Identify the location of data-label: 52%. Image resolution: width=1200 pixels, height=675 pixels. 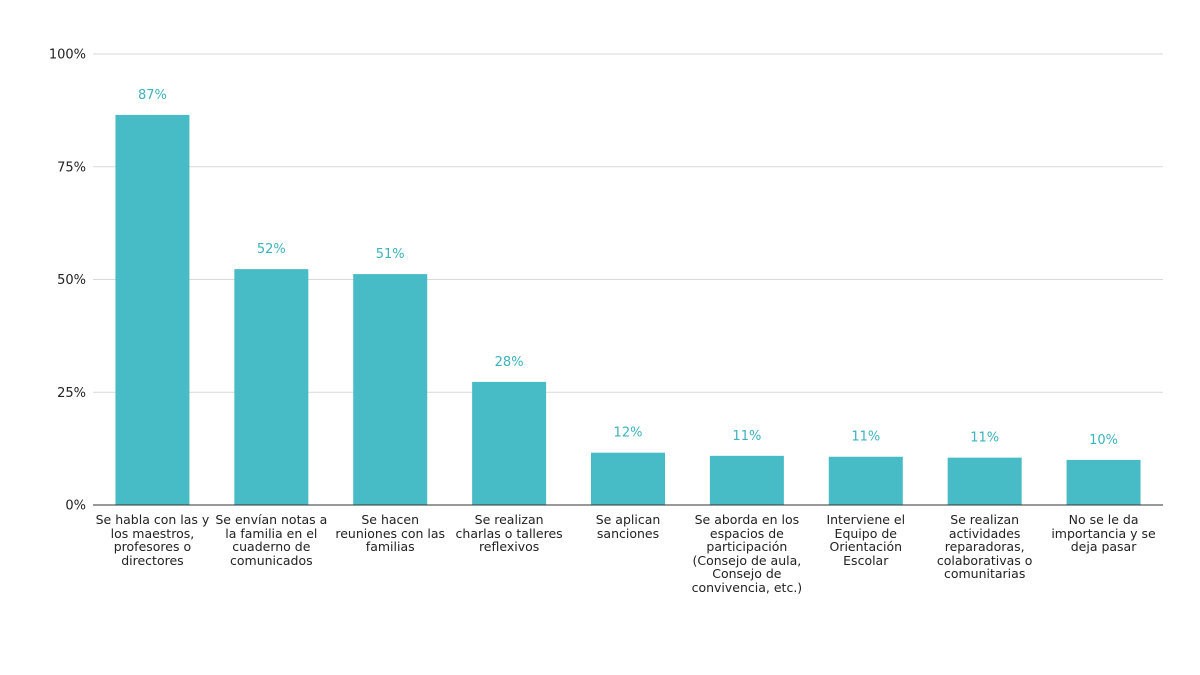
(271, 249).